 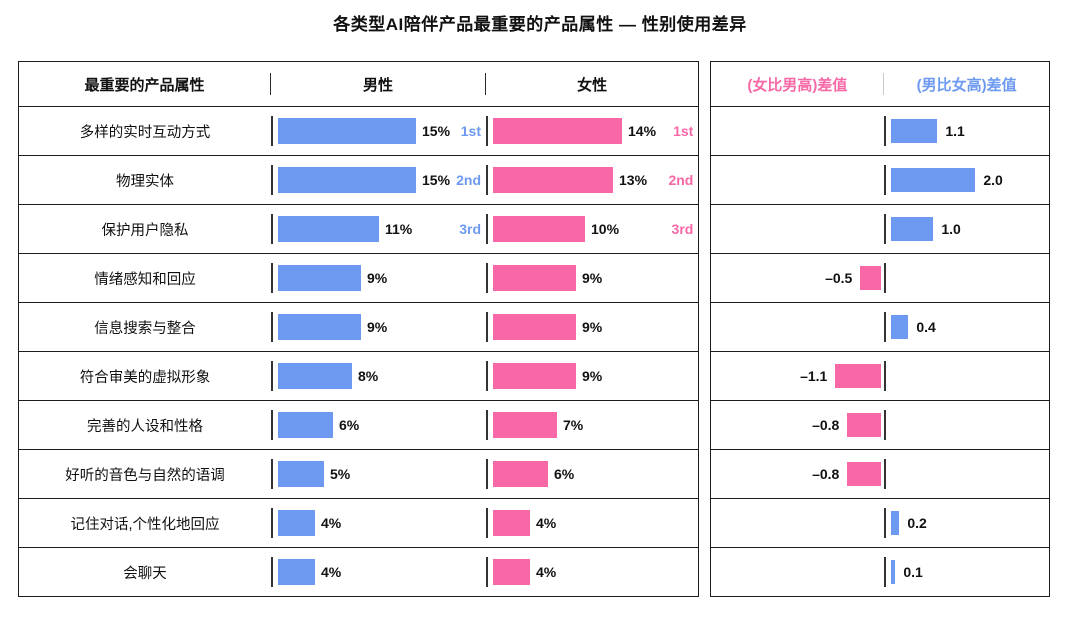 What do you see at coordinates (880, 228) in the screenshot?
I see `difference-row: 1.0` at bounding box center [880, 228].